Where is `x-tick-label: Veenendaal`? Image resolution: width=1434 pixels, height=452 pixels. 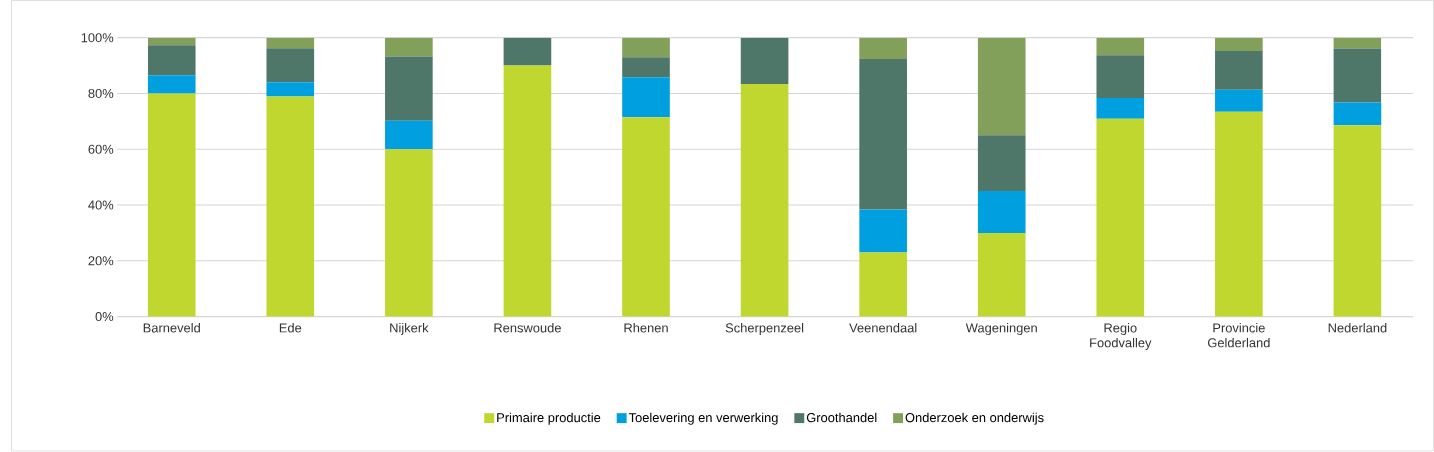
x-tick-label: Veenendaal is located at coordinates (883, 328).